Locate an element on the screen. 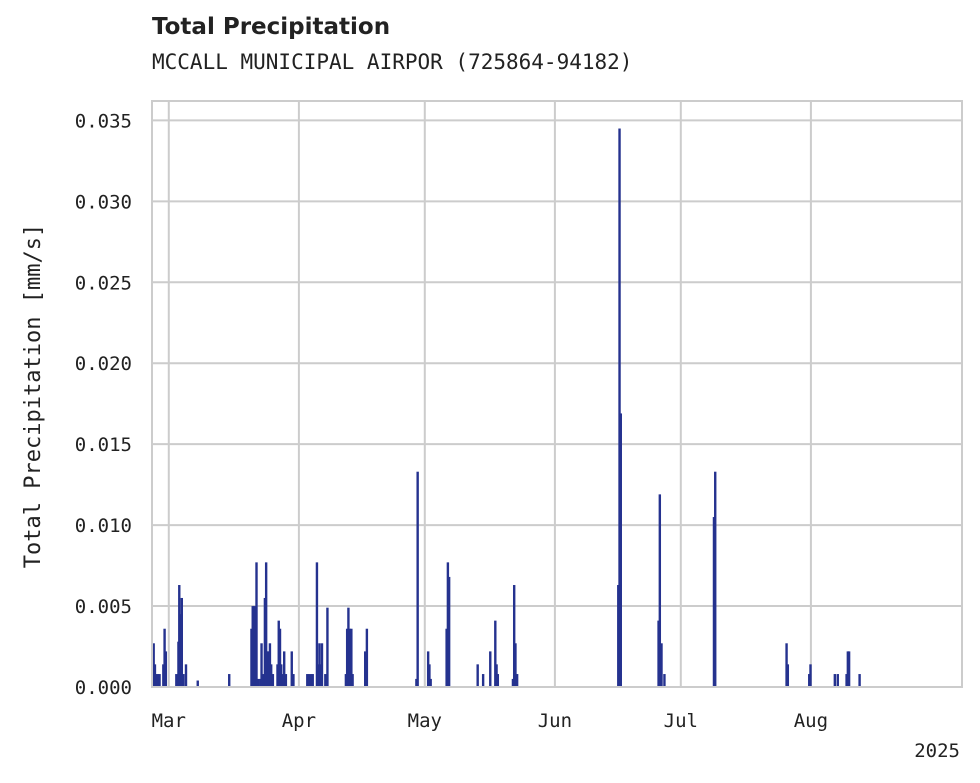 This screenshot has width=980, height=783. y-tick-label: 0.005 is located at coordinates (103, 607).